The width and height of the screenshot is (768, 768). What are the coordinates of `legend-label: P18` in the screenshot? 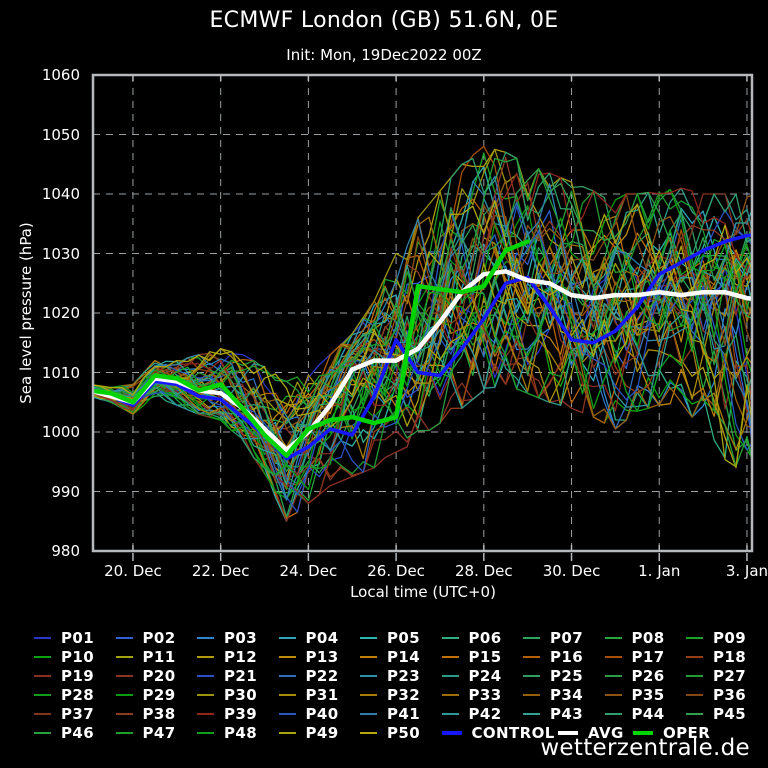 It's located at (730, 656).